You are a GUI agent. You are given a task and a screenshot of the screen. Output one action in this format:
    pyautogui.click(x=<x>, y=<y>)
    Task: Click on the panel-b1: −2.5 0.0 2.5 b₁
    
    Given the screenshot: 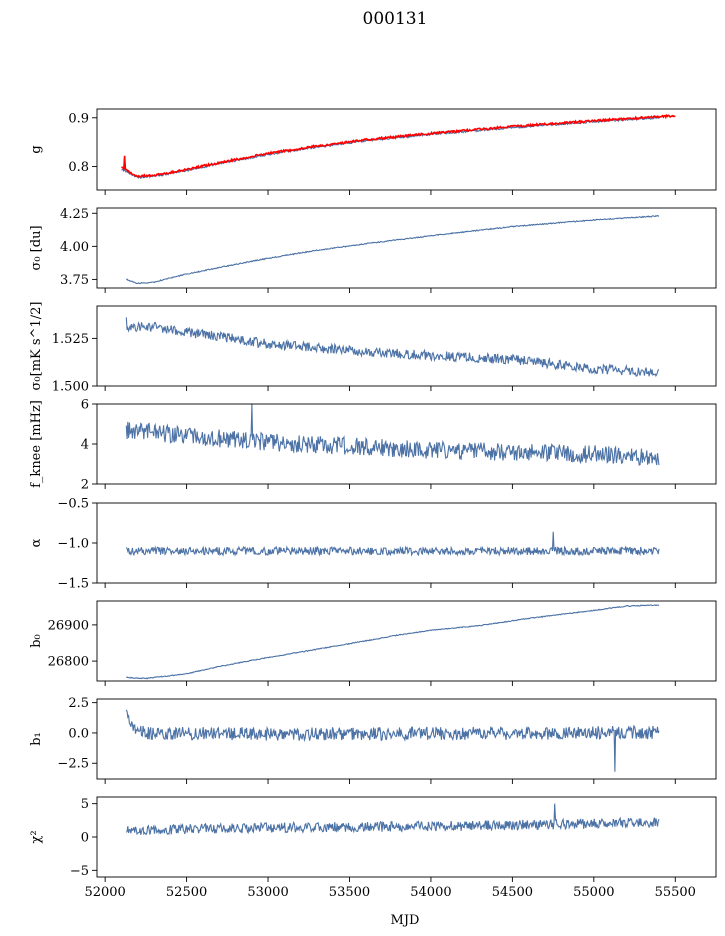 What is the action you would take?
    pyautogui.click(x=373, y=740)
    